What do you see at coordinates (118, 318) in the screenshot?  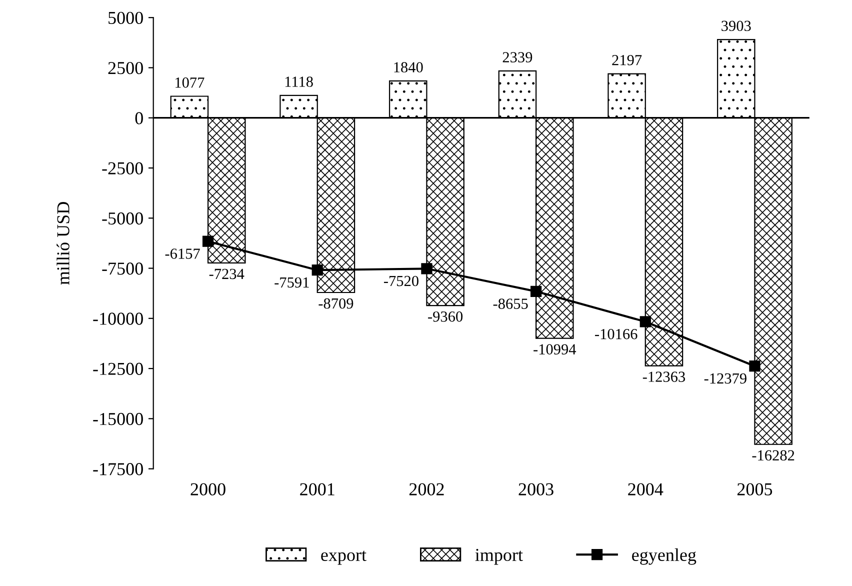 I see `y-tick-label: -10000` at bounding box center [118, 318].